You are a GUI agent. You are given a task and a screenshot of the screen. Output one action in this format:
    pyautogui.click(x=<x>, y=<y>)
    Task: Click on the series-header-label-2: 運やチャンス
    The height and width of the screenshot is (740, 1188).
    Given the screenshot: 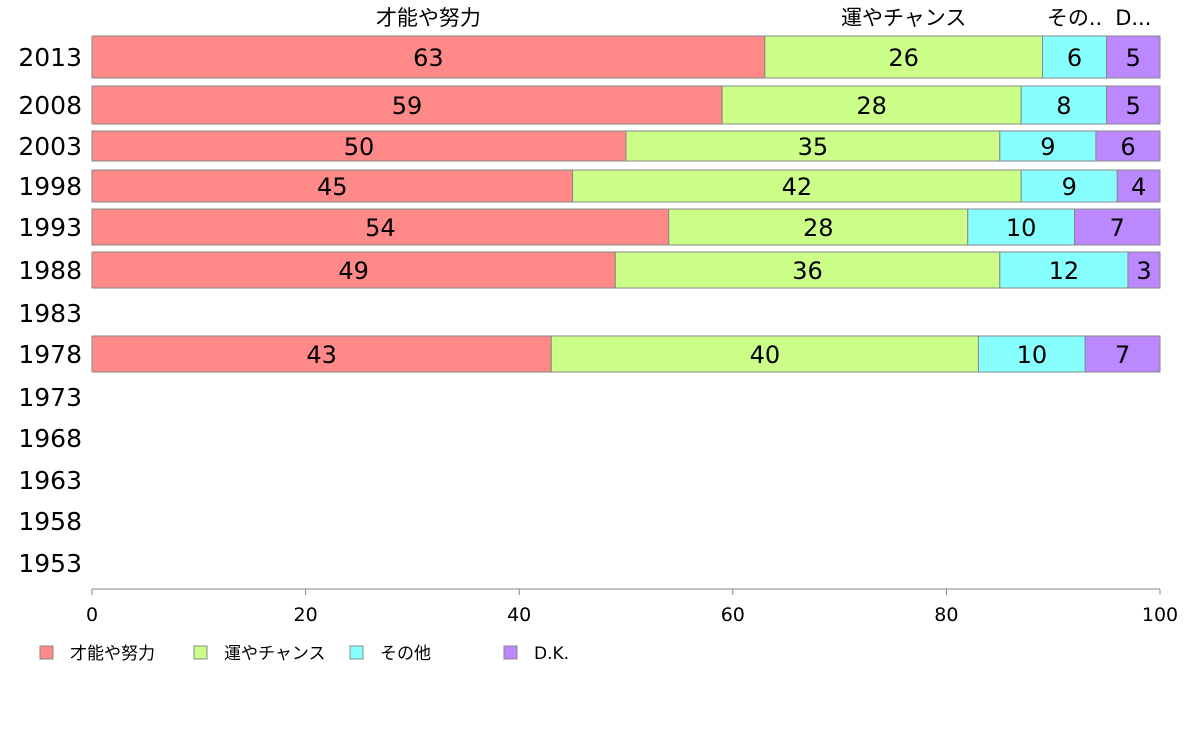 What is the action you would take?
    pyautogui.click(x=903, y=18)
    